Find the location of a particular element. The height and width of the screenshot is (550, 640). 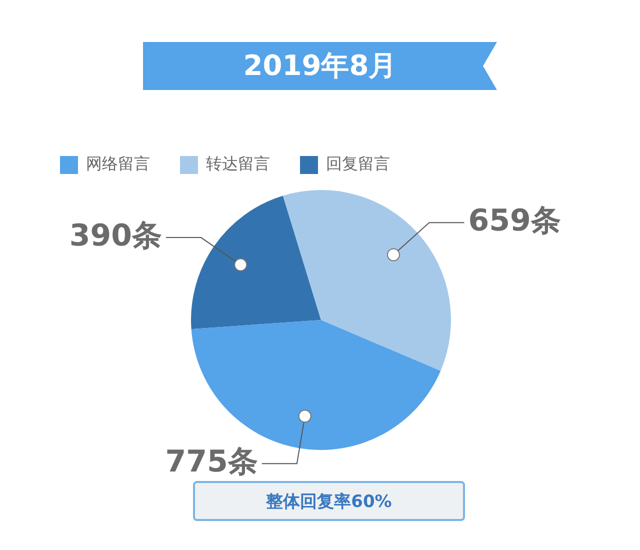

data-label: 775条 is located at coordinates (211, 462).